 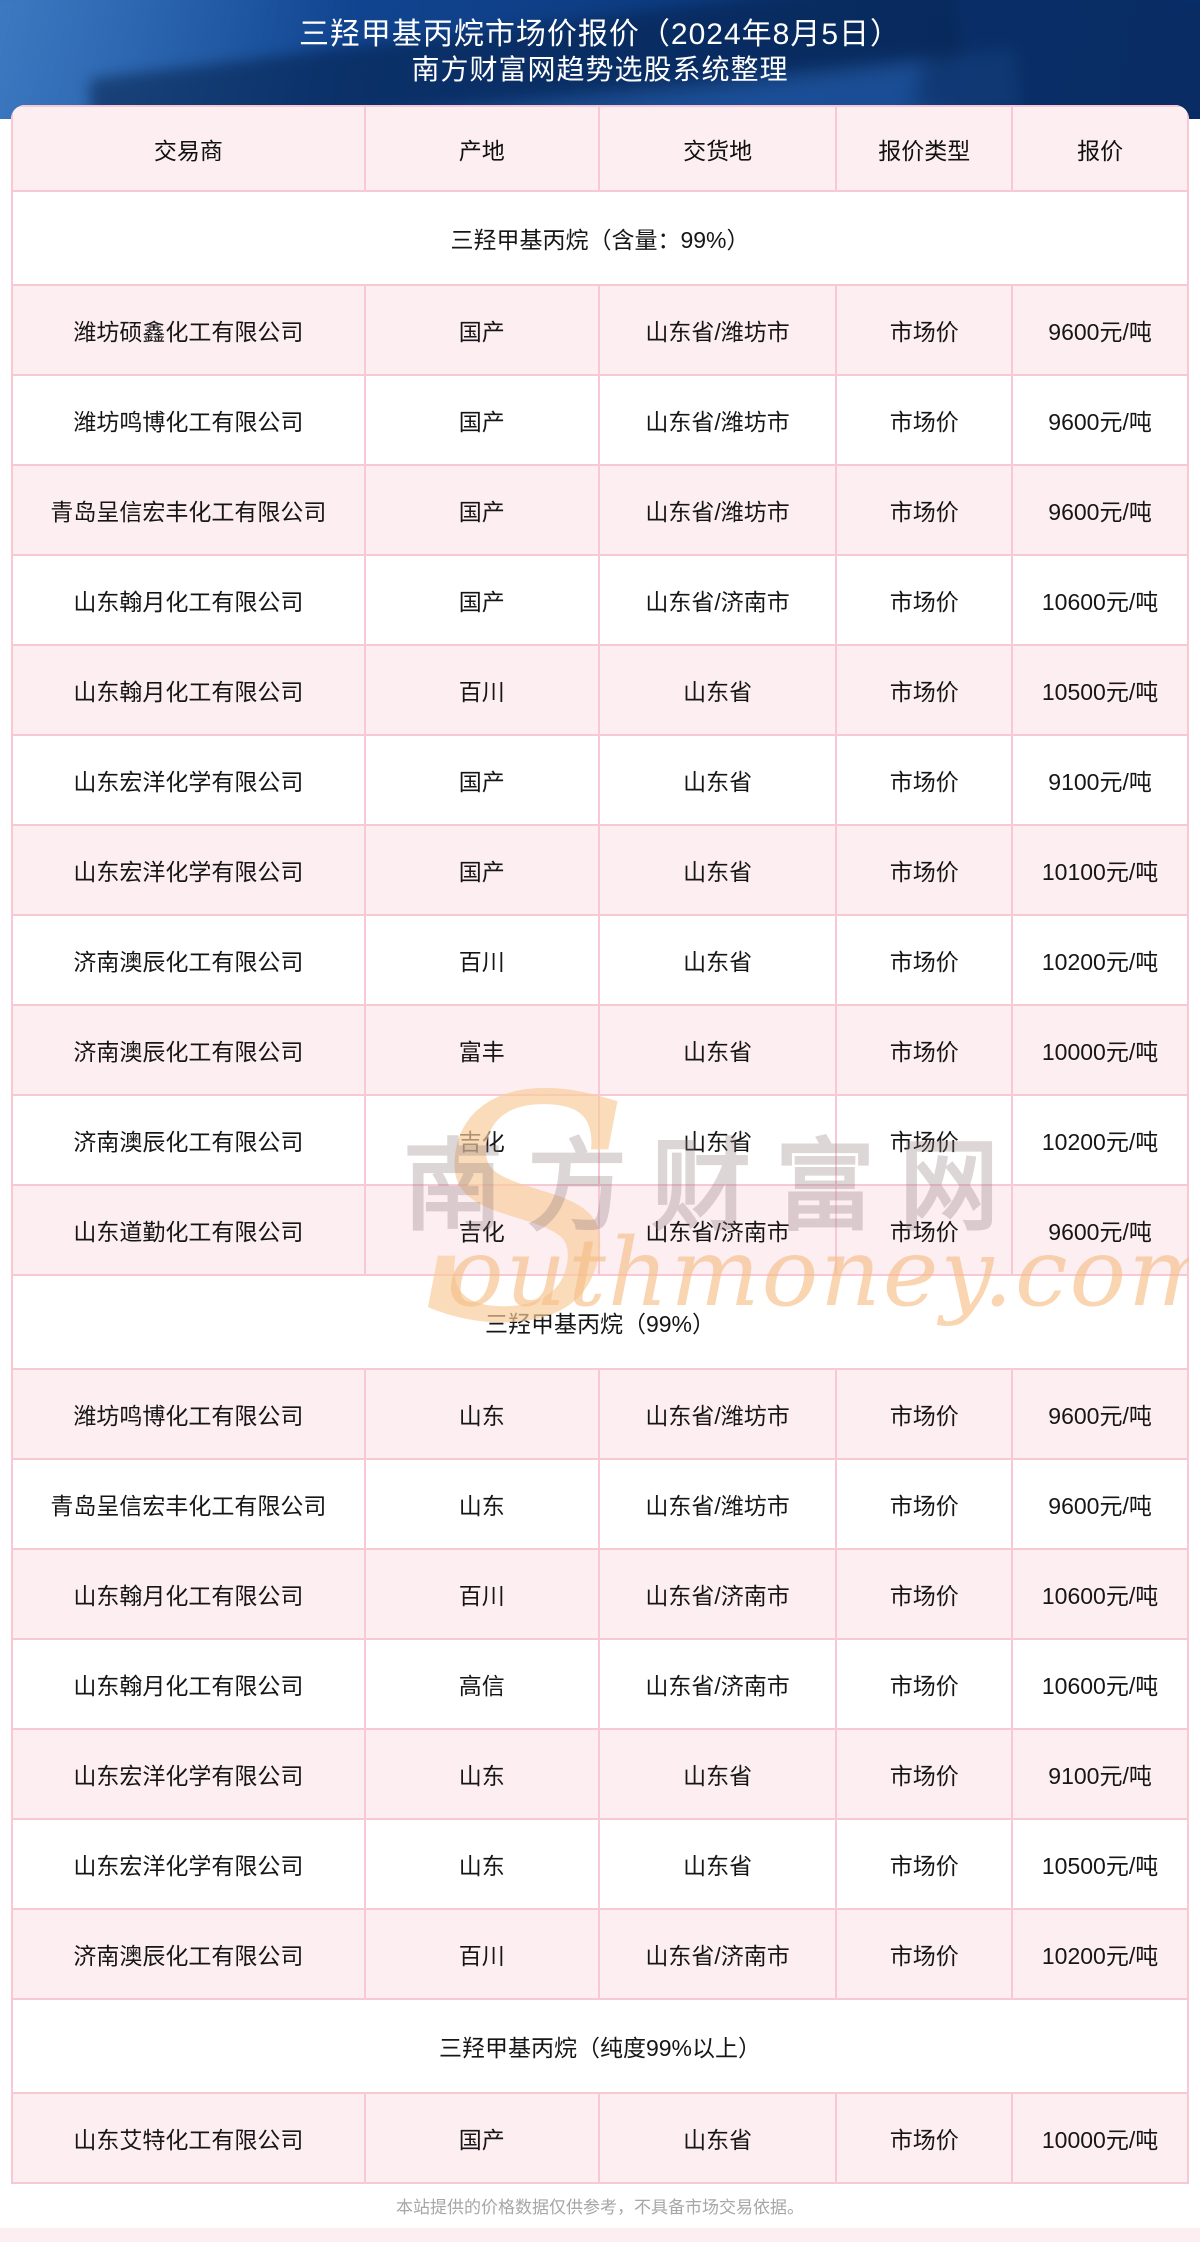 I want to click on table-row: 山东宏洋化学有限公司 山东 山东省 市场价 9100元/吨, so click(x=600, y=1774).